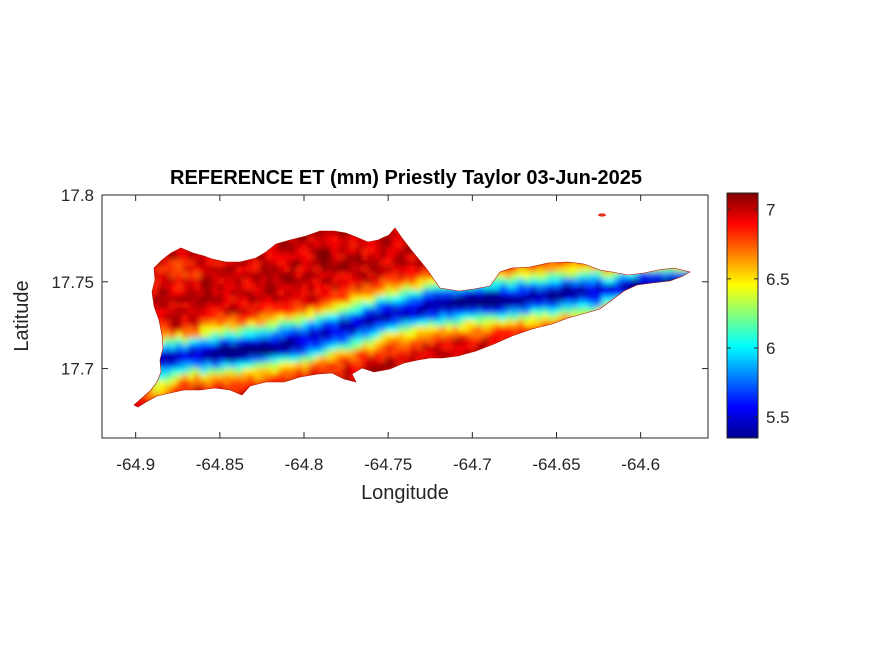  Describe the element at coordinates (72, 282) in the screenshot. I see `y-tick-label: 17.75` at that location.